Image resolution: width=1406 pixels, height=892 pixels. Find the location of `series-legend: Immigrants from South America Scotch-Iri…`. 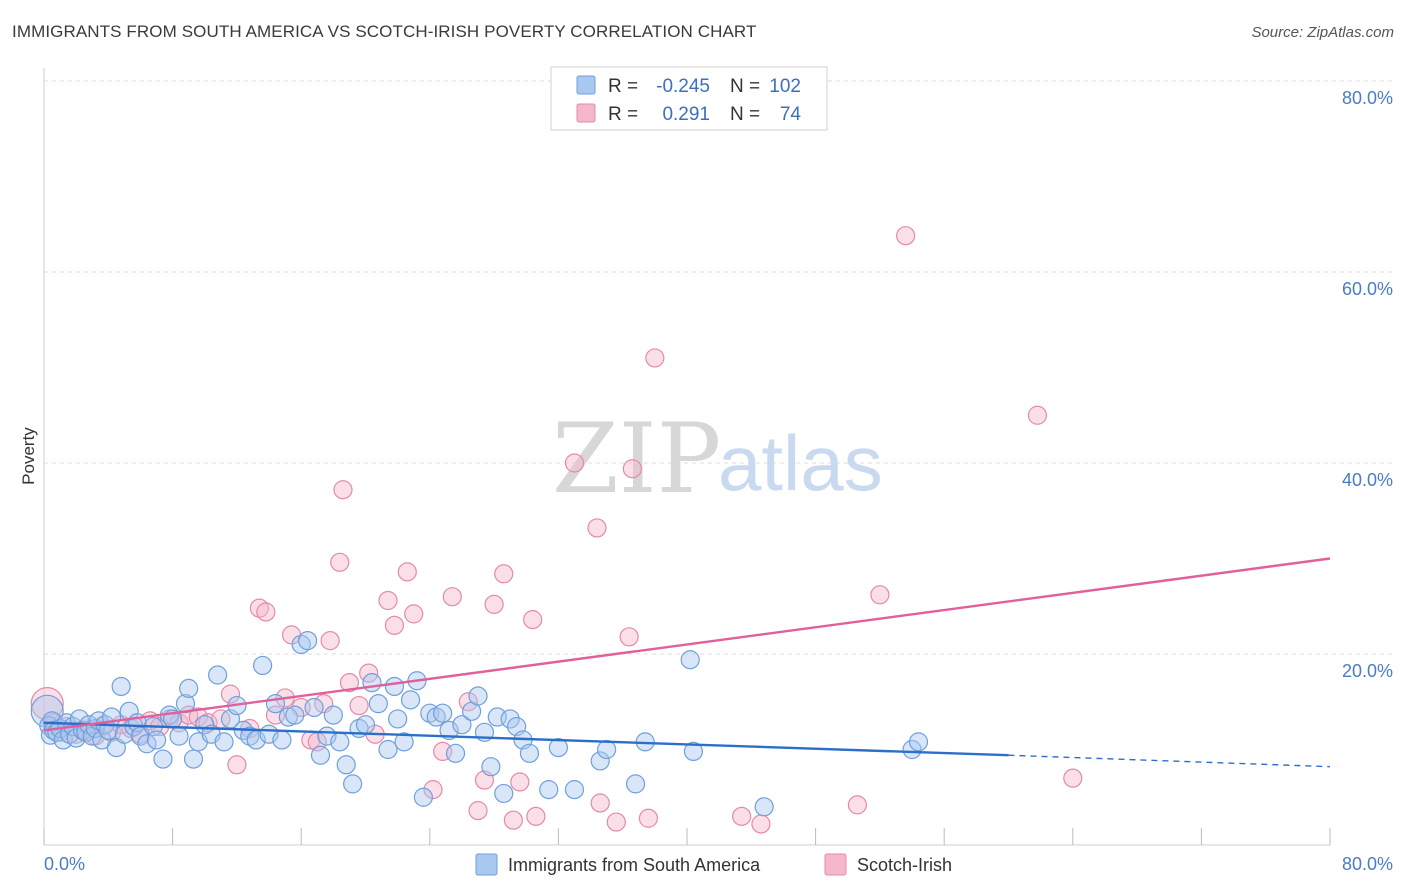

series-legend: Immigrants from South America Scotch-Iri… is located at coordinates (713, 864).